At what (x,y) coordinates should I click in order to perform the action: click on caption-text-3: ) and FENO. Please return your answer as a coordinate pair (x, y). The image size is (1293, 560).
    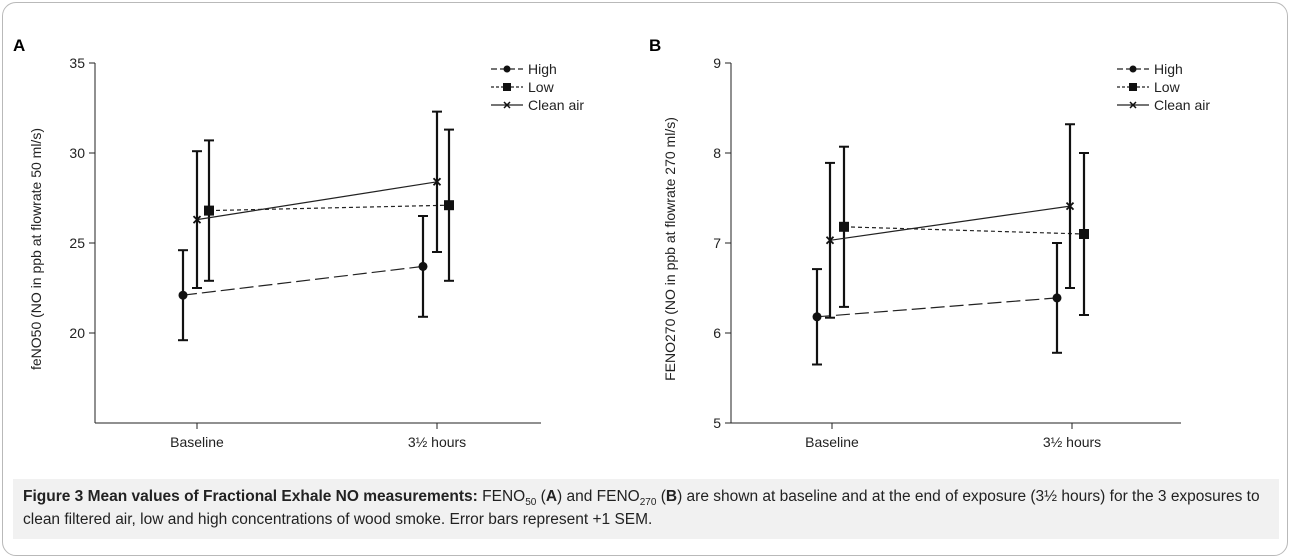
    Looking at the image, I should click on (598, 496).